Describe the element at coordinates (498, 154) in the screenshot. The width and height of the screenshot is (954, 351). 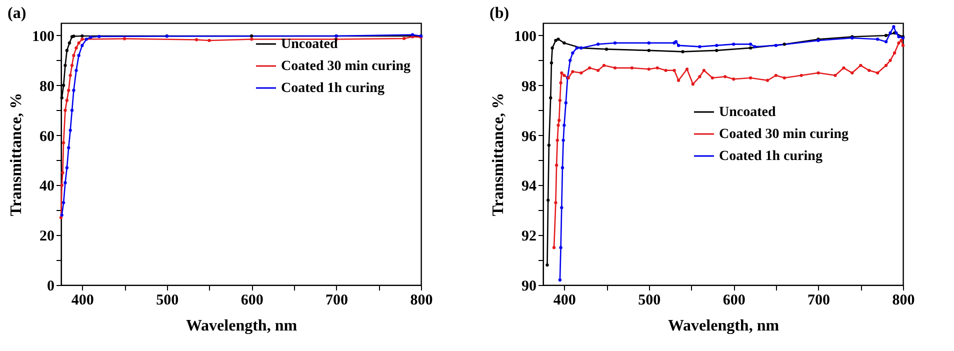
I see `y-axis-title: Transmittance, %` at that location.